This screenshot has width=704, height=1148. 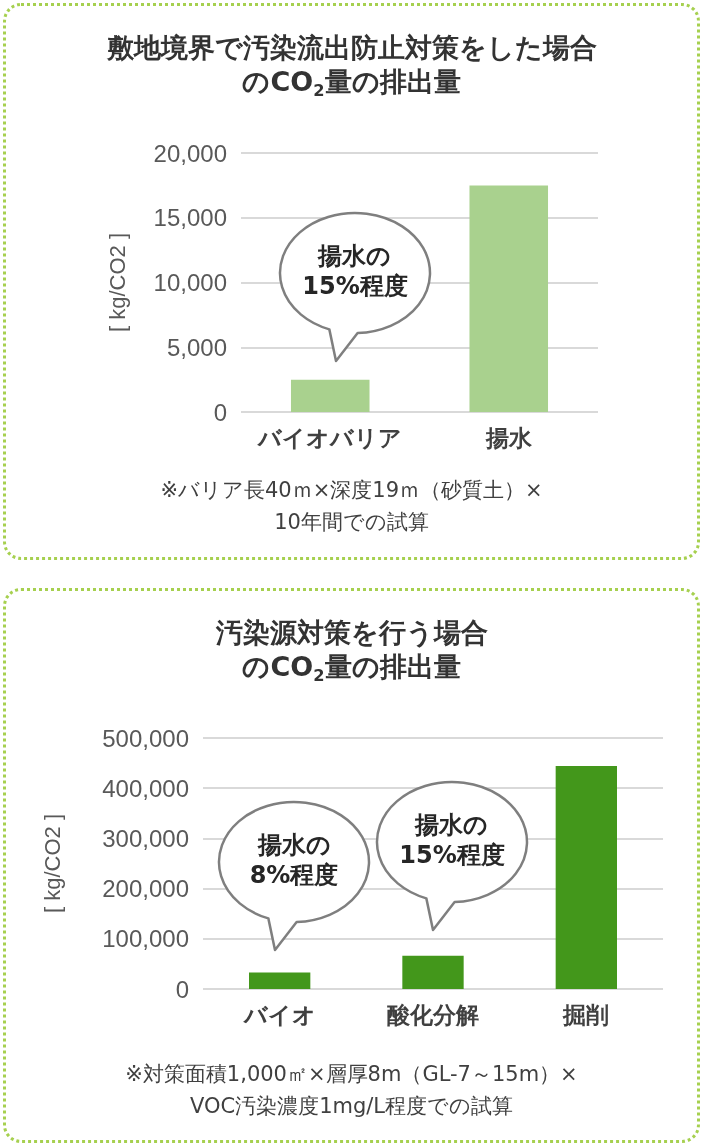 I want to click on y-tick-label: 100,000, so click(x=145, y=939).